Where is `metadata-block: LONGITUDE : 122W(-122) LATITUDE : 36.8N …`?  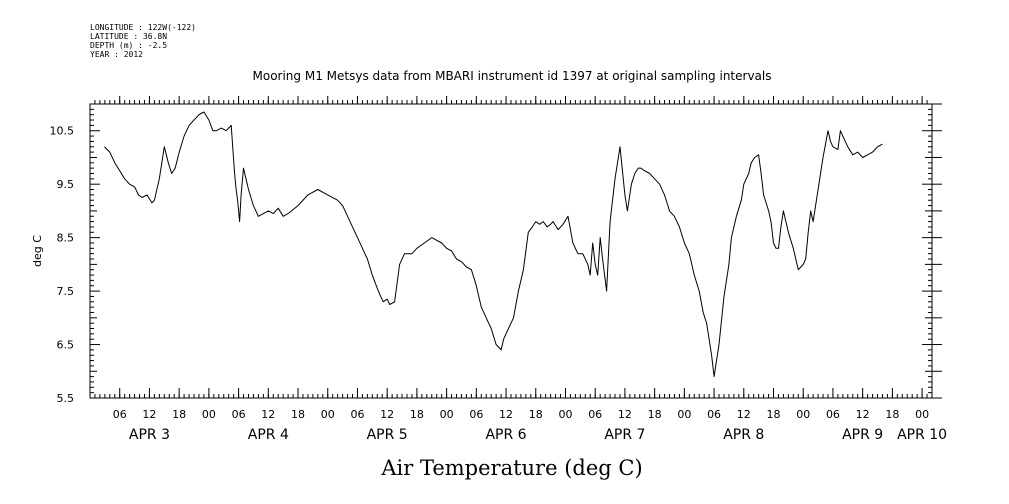
metadata-block: LONGITUDE : 122W(-122) LATITUDE : 36.8N … is located at coordinates (143, 41).